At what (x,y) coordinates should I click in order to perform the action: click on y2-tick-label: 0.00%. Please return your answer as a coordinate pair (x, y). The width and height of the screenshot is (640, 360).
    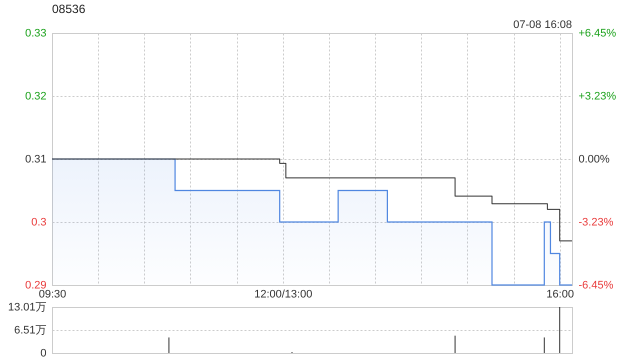
    Looking at the image, I should click on (594, 160).